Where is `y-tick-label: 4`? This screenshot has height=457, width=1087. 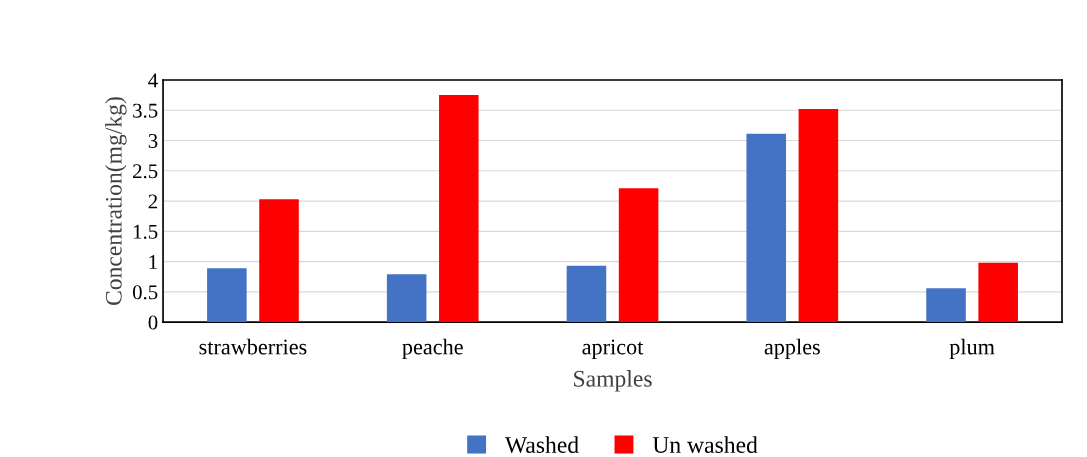
y-tick-label: 4 is located at coordinates (153, 80).